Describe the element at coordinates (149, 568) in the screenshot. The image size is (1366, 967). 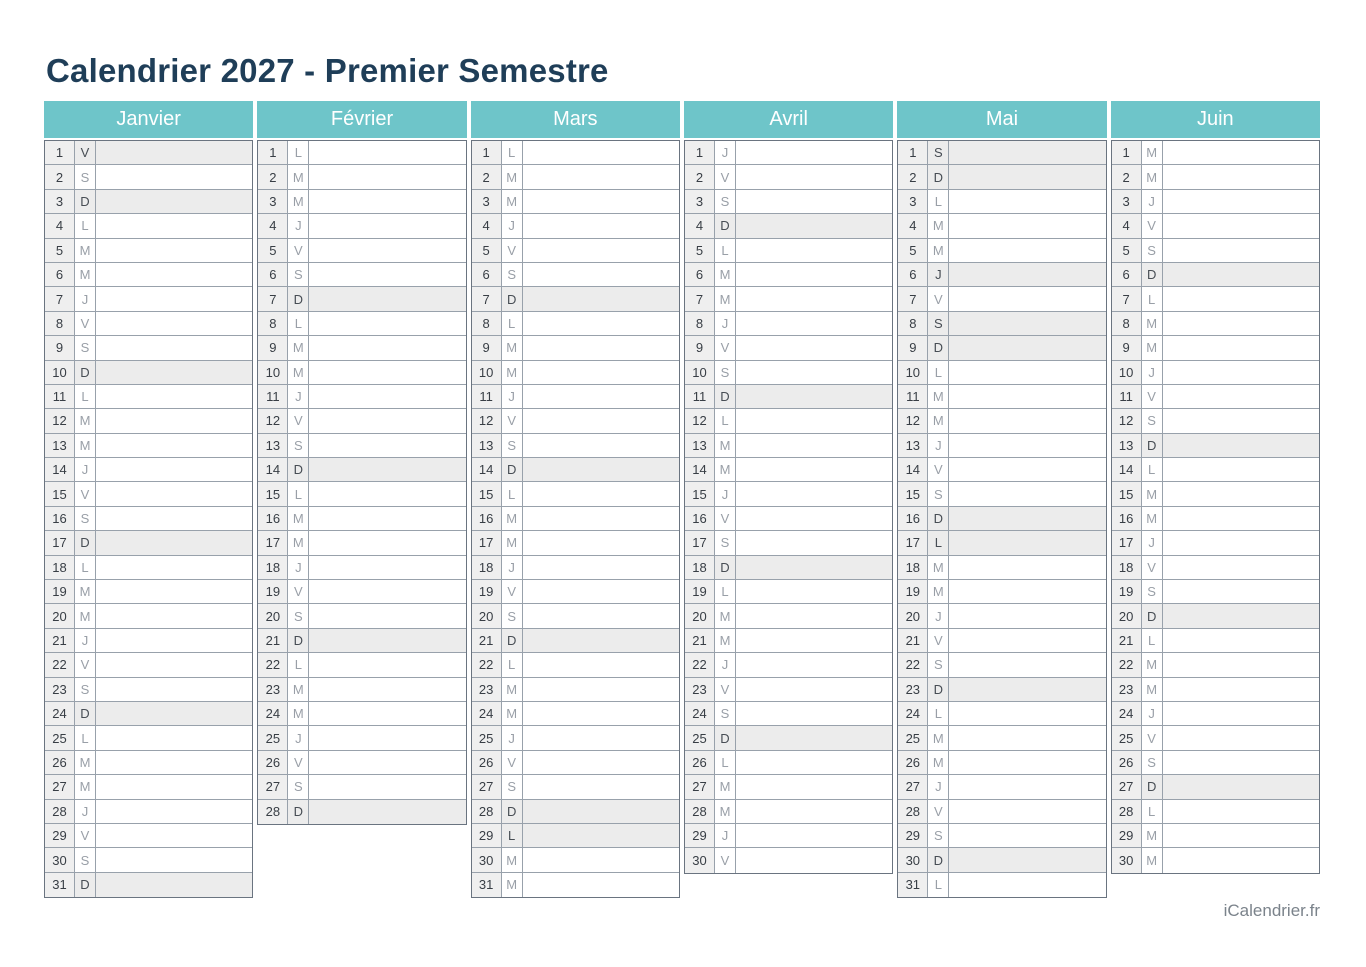
I see `day-row: 18 L` at that location.